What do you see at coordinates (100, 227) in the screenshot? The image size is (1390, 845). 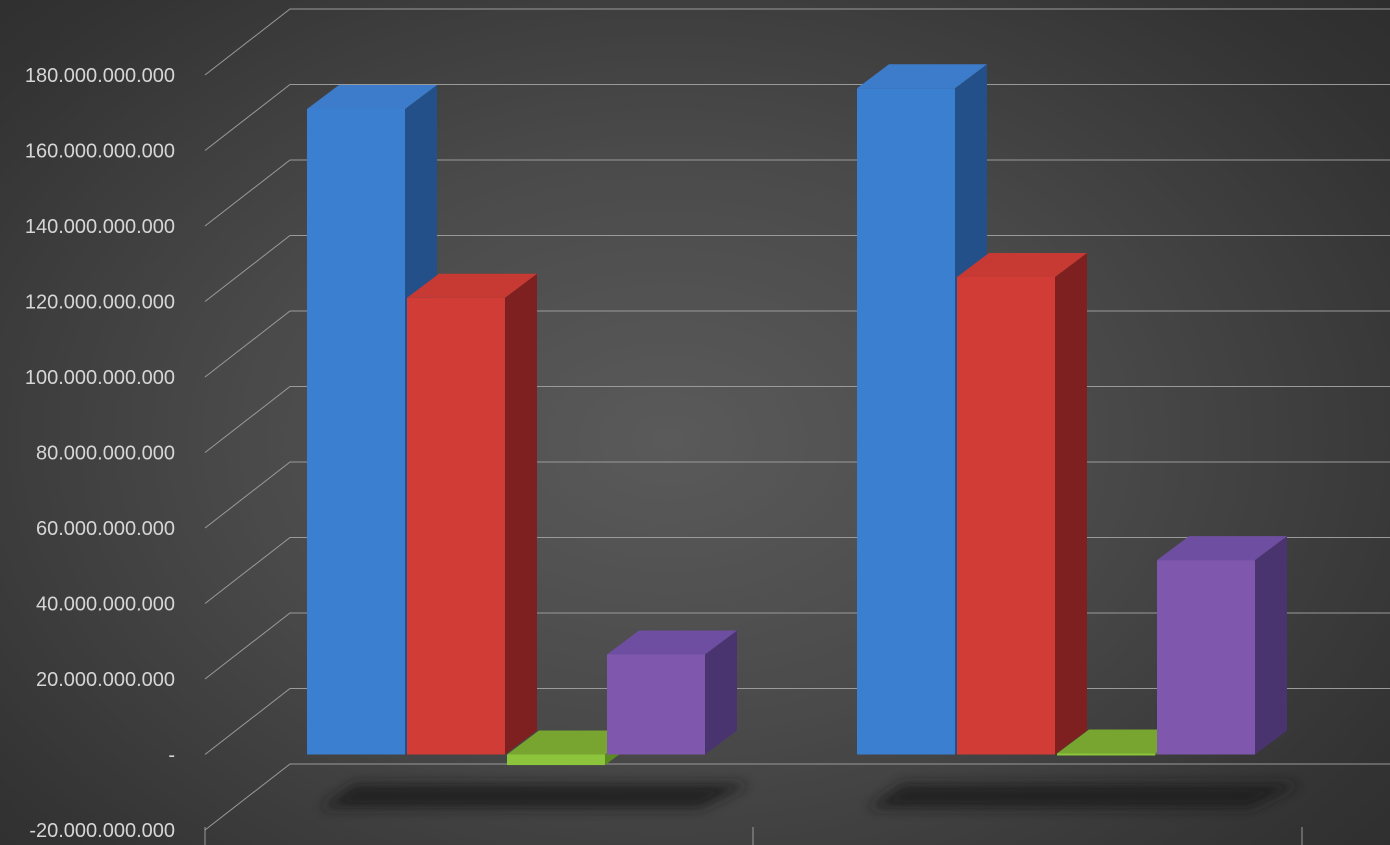 I see `y-tick-label: 140.000.000.000` at bounding box center [100, 227].